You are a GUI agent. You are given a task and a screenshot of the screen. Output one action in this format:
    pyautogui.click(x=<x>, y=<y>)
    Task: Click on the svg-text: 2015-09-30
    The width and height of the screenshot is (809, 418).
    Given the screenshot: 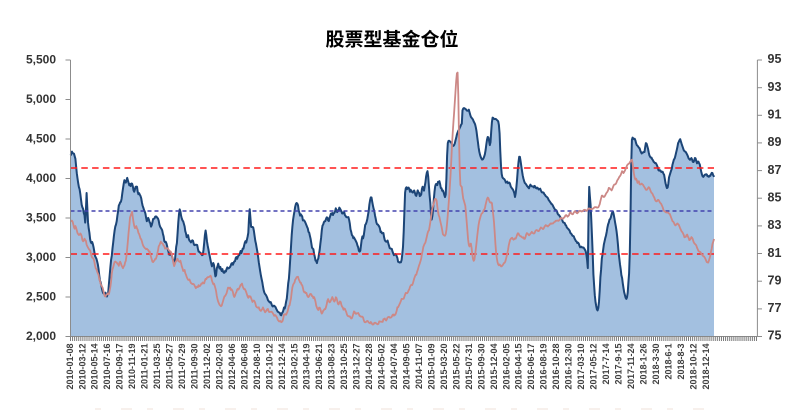 What is the action you would take?
    pyautogui.click(x=481, y=367)
    